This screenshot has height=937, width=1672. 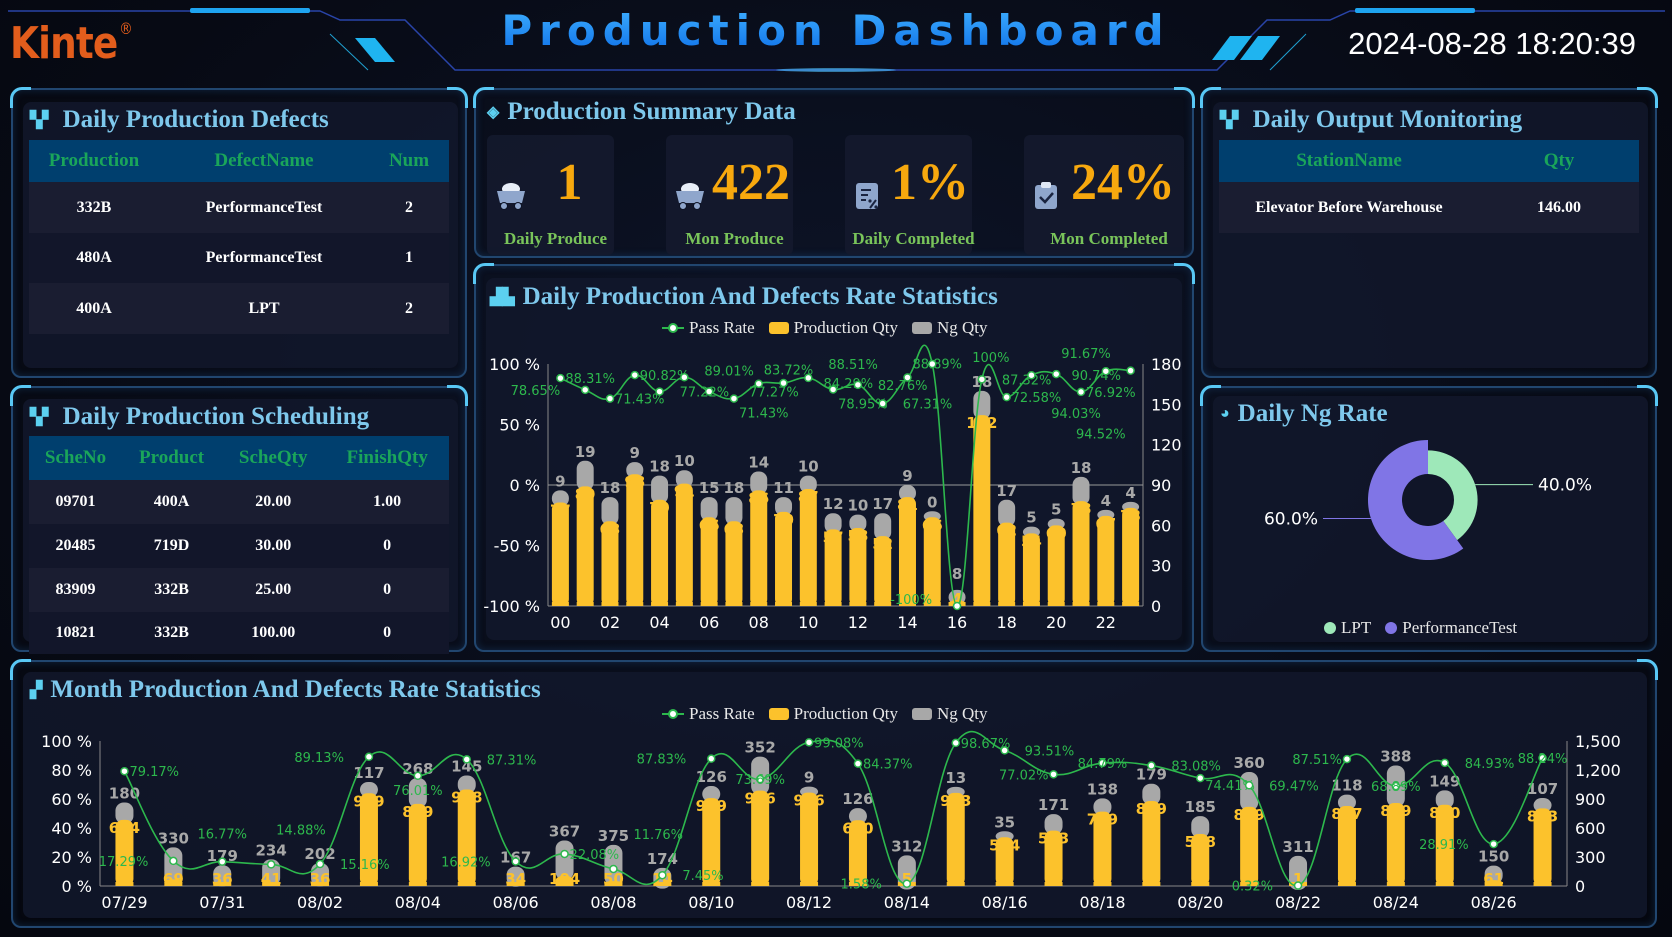 What do you see at coordinates (1006, 622) in the screenshot?
I see `x-tick-label: 18` at bounding box center [1006, 622].